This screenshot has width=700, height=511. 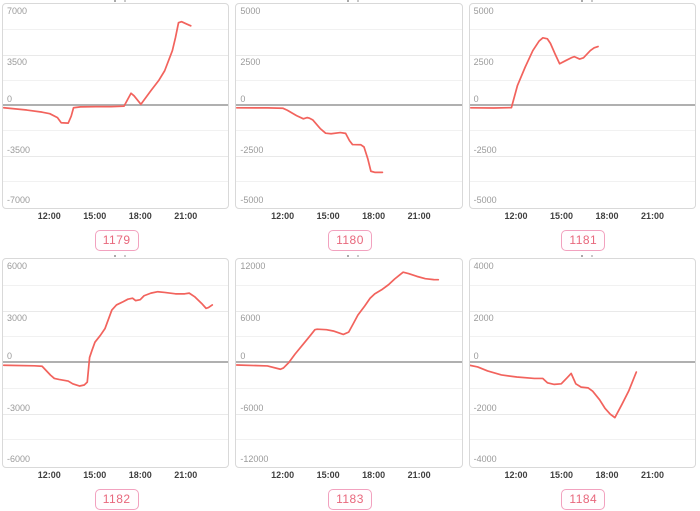 I want to click on y-axis-label: 4000, so click(x=483, y=266).